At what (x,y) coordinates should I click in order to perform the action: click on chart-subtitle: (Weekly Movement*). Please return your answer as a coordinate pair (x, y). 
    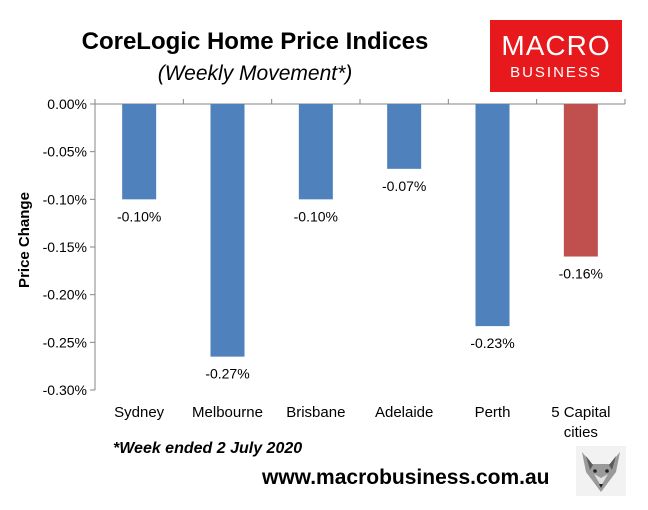
    Looking at the image, I should click on (255, 73).